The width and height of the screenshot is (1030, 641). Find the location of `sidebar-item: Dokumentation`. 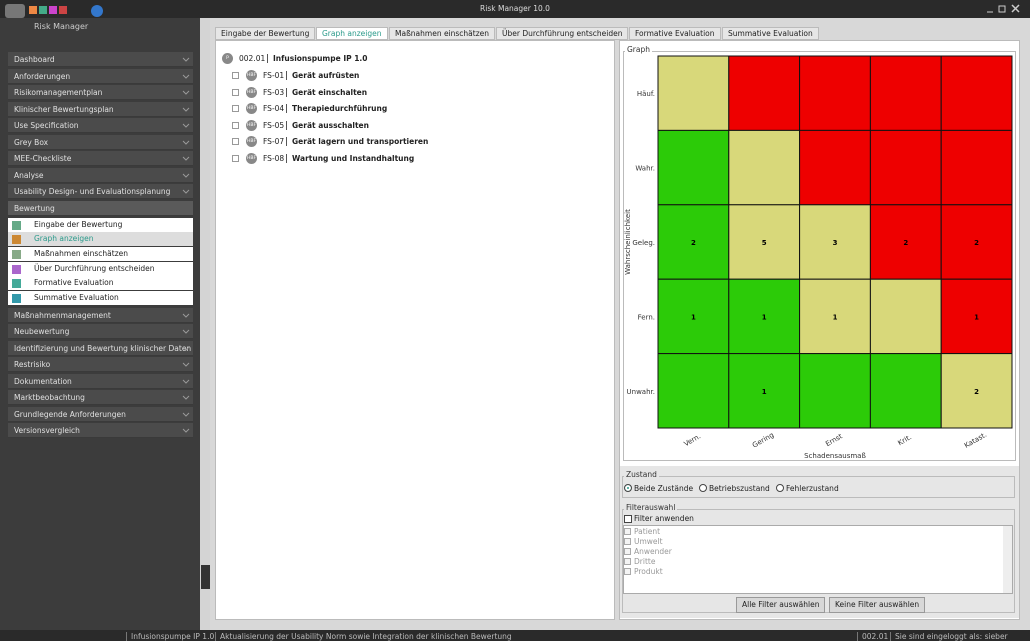

sidebar-item: Dokumentation is located at coordinates (100, 381).